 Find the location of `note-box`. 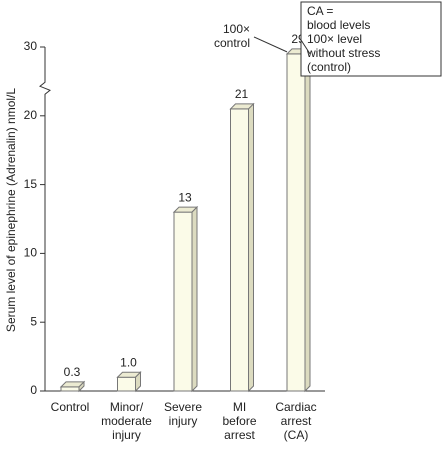

note-box is located at coordinates (371, 39).